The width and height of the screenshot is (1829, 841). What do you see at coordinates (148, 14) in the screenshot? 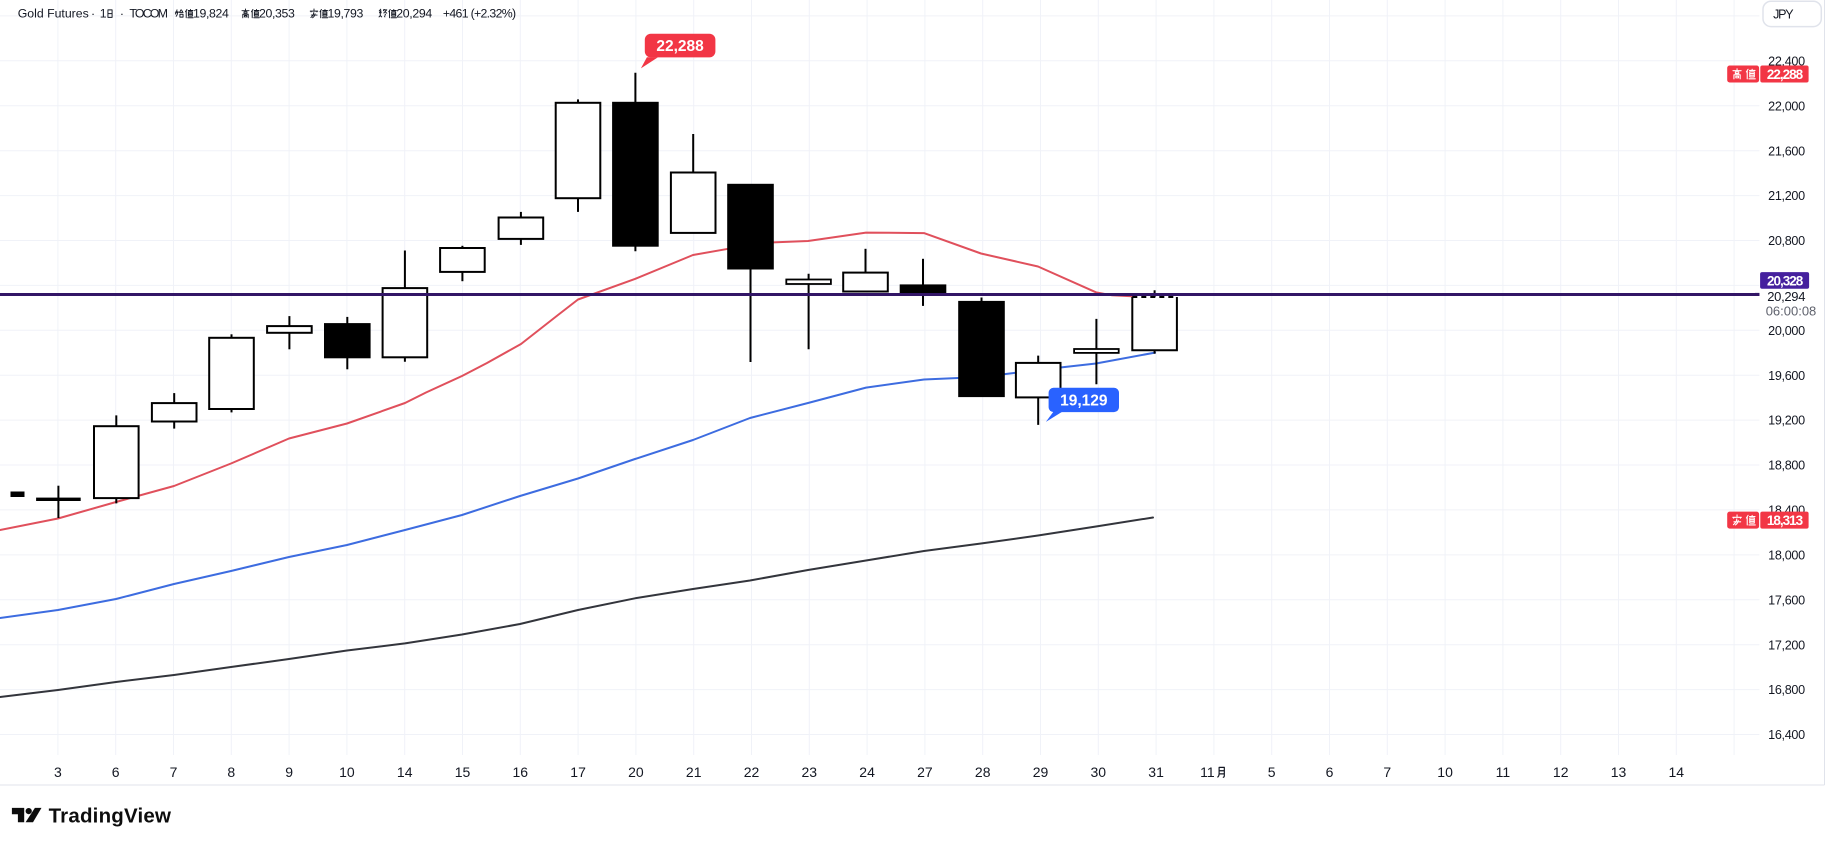
I see `svg-text: TOCOM` at bounding box center [148, 14].